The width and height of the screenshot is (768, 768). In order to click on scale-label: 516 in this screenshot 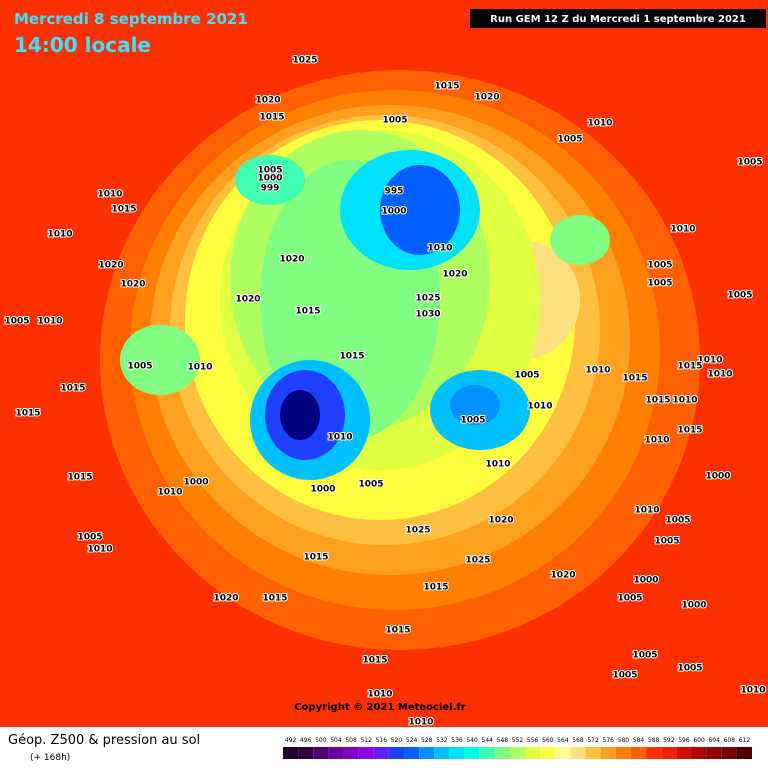, I will do `click(382, 740)`.